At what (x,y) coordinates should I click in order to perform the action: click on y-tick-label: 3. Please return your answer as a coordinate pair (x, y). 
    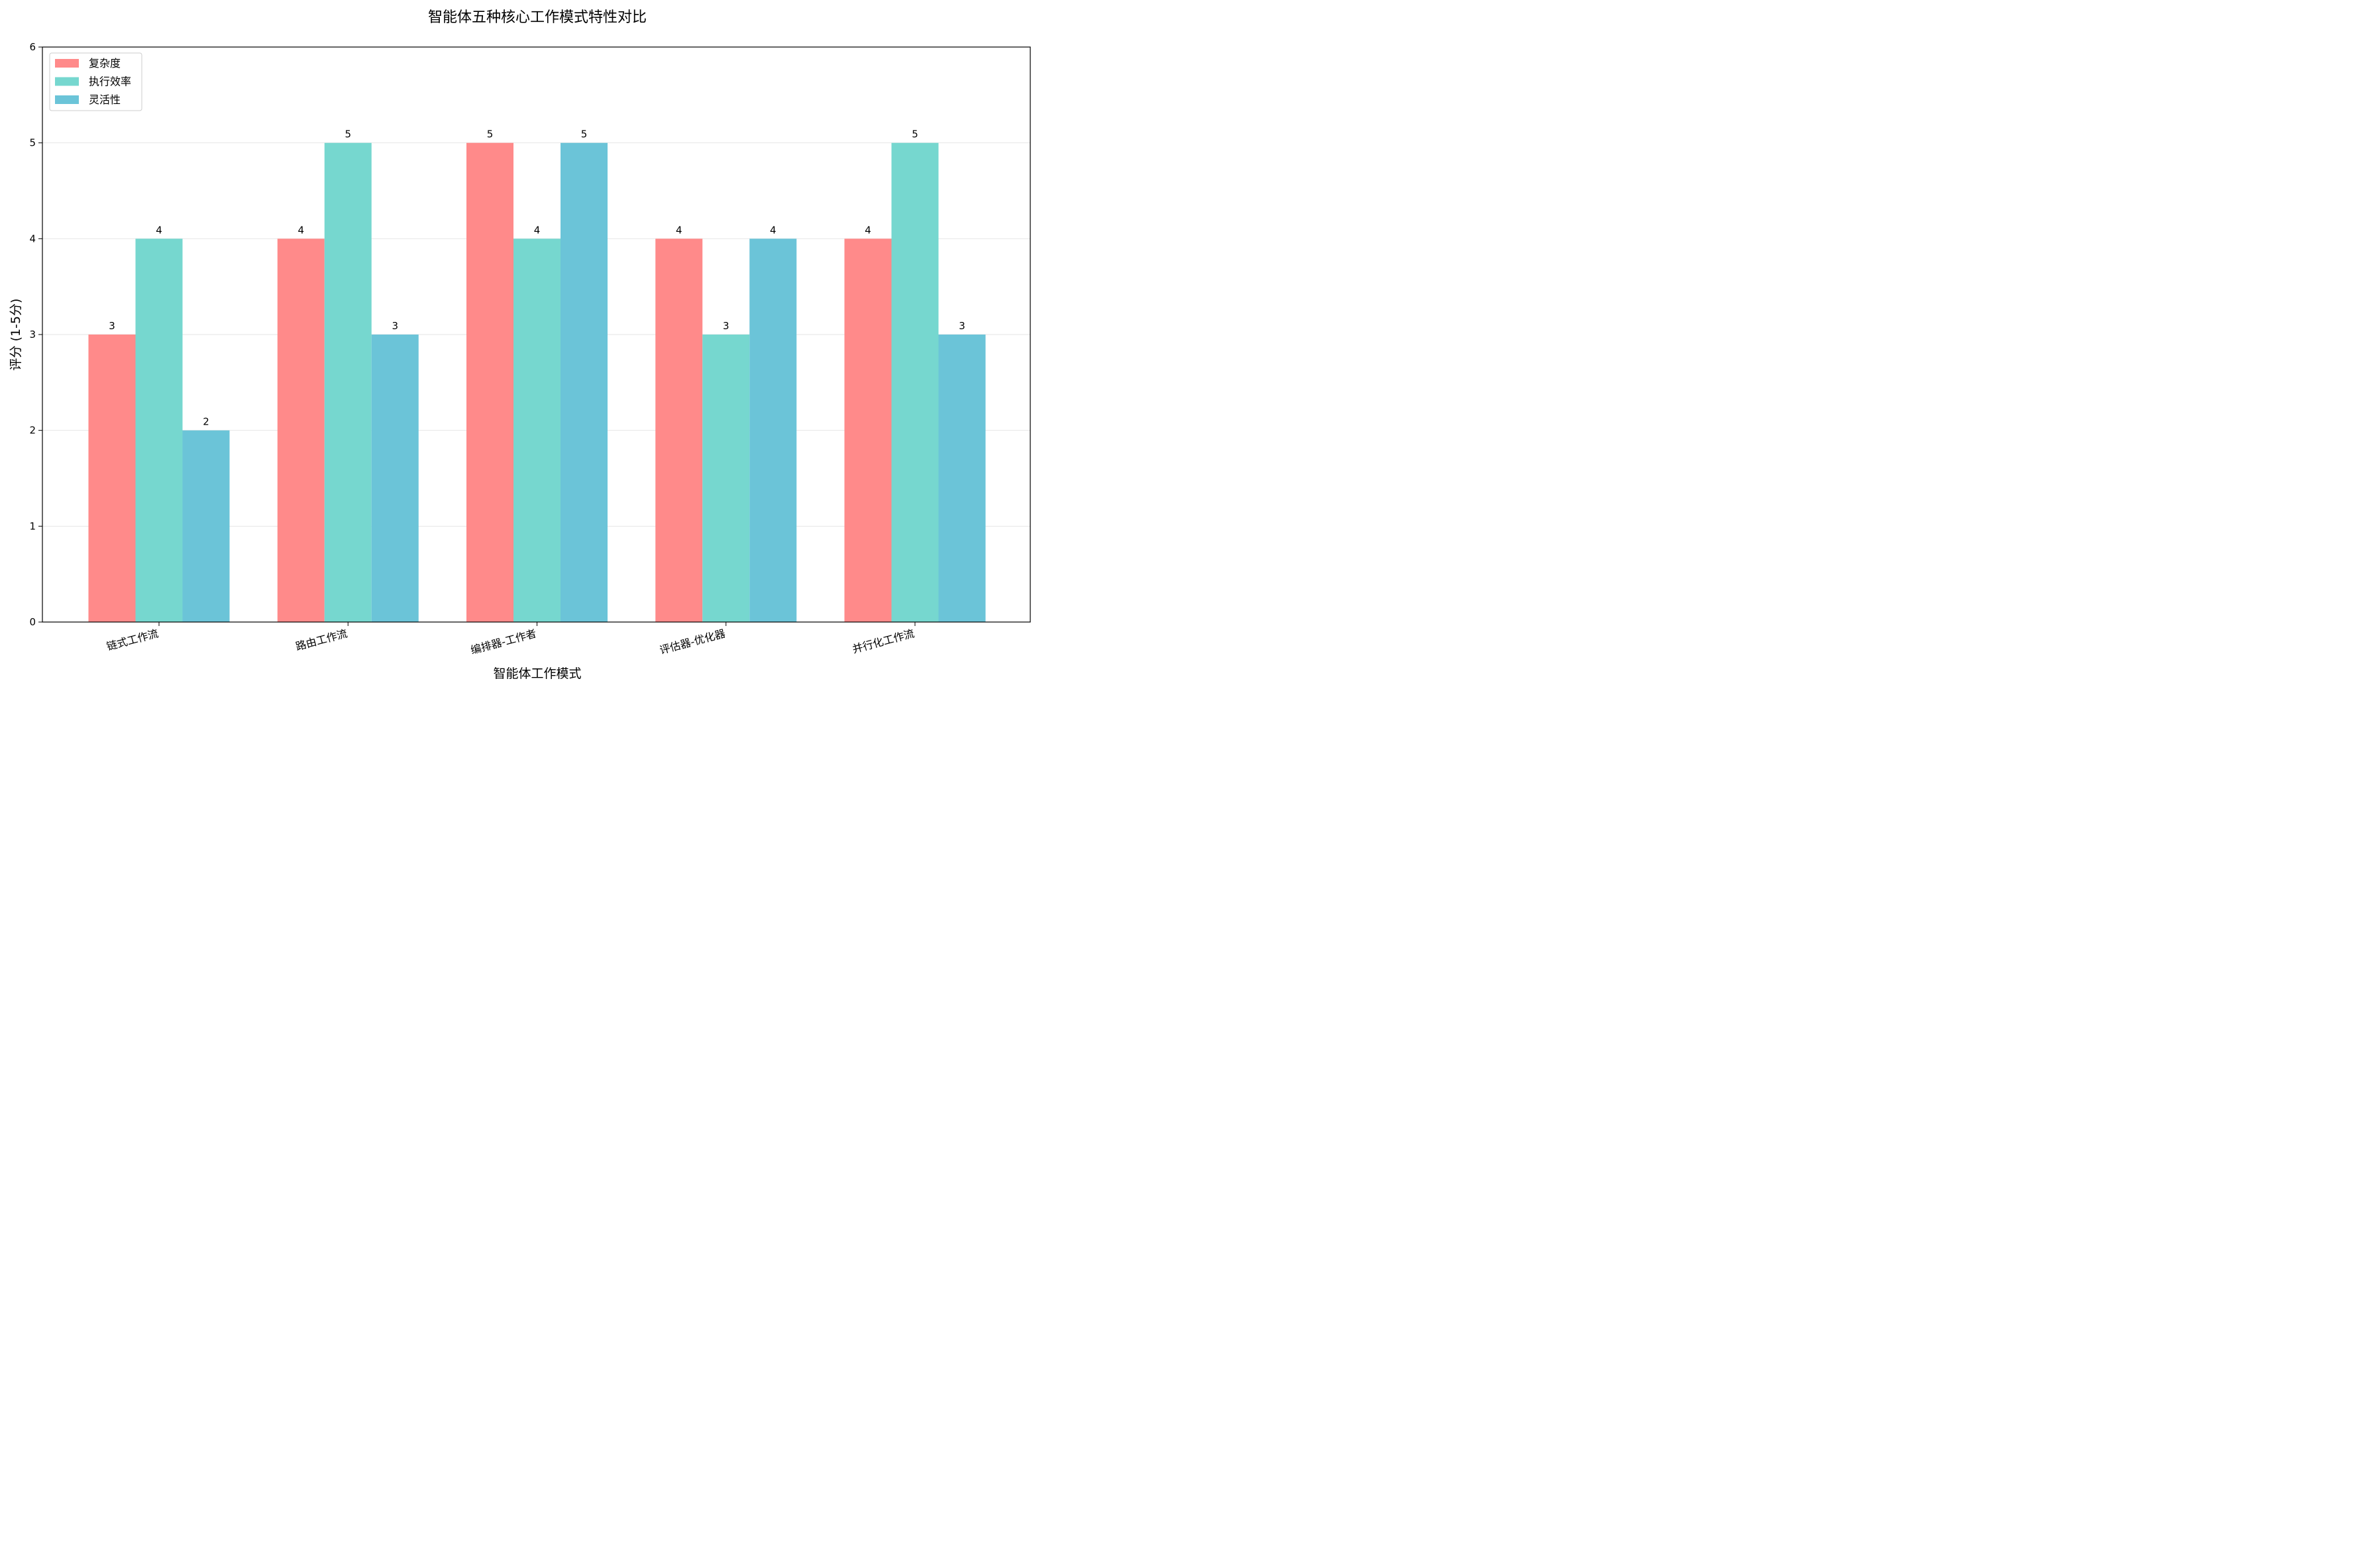
    Looking at the image, I should click on (32, 334).